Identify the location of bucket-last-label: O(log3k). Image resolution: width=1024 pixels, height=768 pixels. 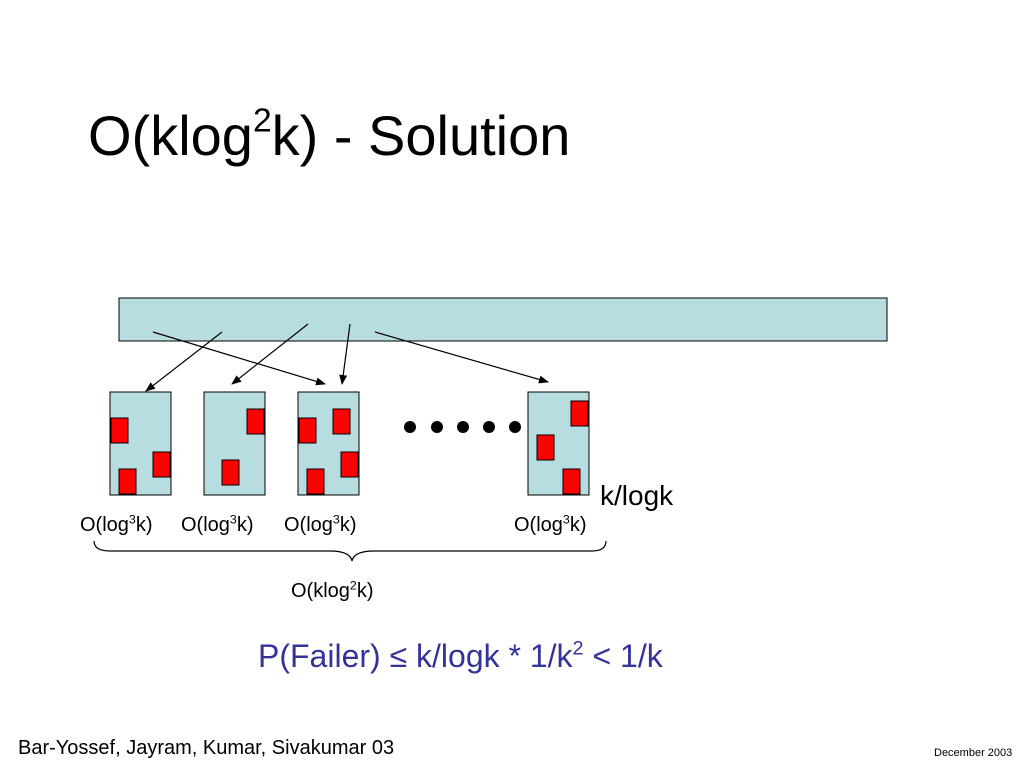
(550, 525).